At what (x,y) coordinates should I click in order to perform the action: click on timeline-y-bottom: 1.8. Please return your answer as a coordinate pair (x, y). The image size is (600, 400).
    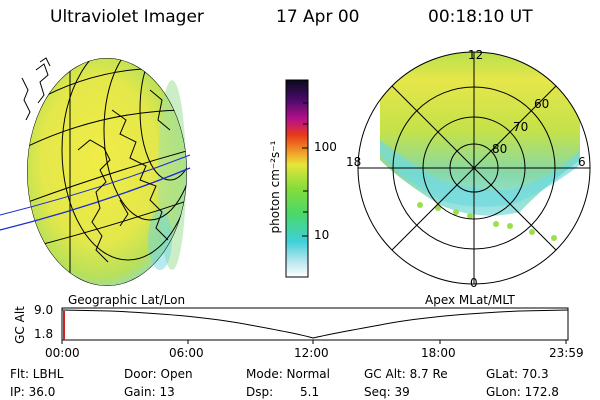
    Looking at the image, I should click on (44, 334).